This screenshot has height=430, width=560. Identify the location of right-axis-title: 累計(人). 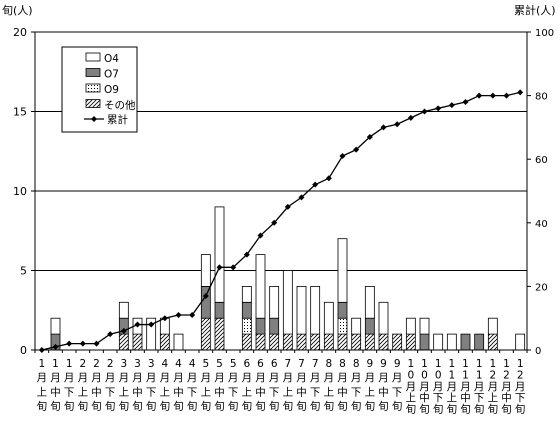
(535, 10).